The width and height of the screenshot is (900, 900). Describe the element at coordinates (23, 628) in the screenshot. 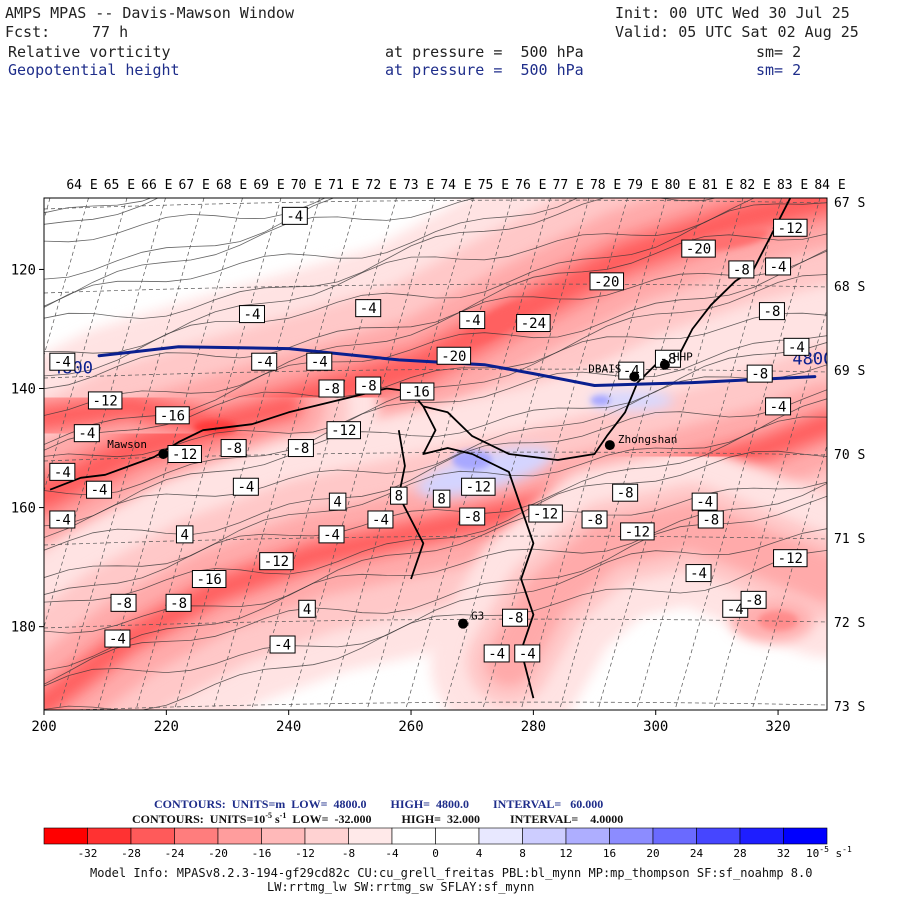

I see `y-tick-label: 180` at that location.